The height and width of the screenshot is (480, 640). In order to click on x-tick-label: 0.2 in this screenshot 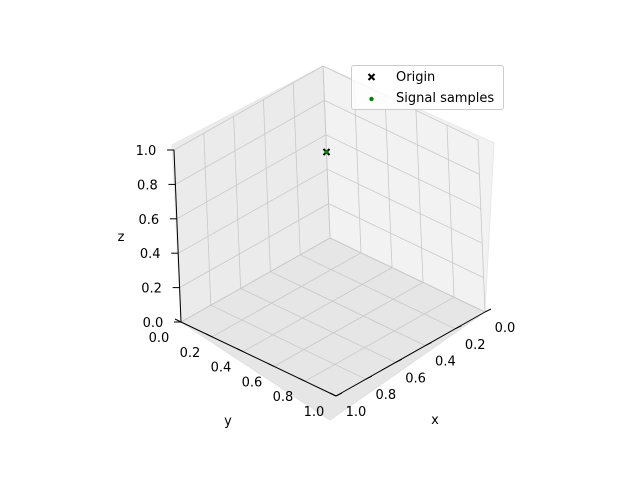, I will do `click(475, 345)`.